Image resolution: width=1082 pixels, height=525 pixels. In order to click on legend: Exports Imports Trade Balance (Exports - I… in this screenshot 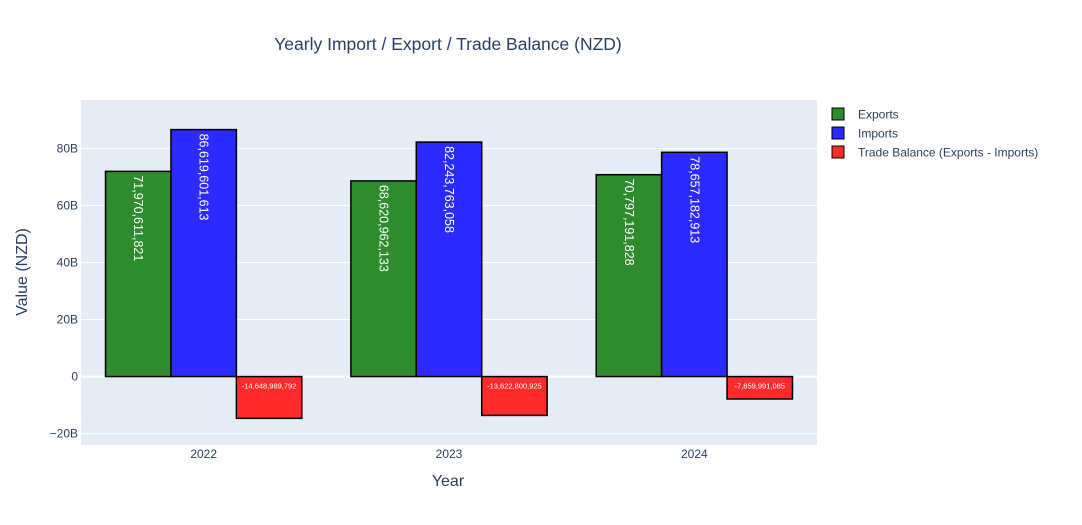, I will do `click(934, 133)`.